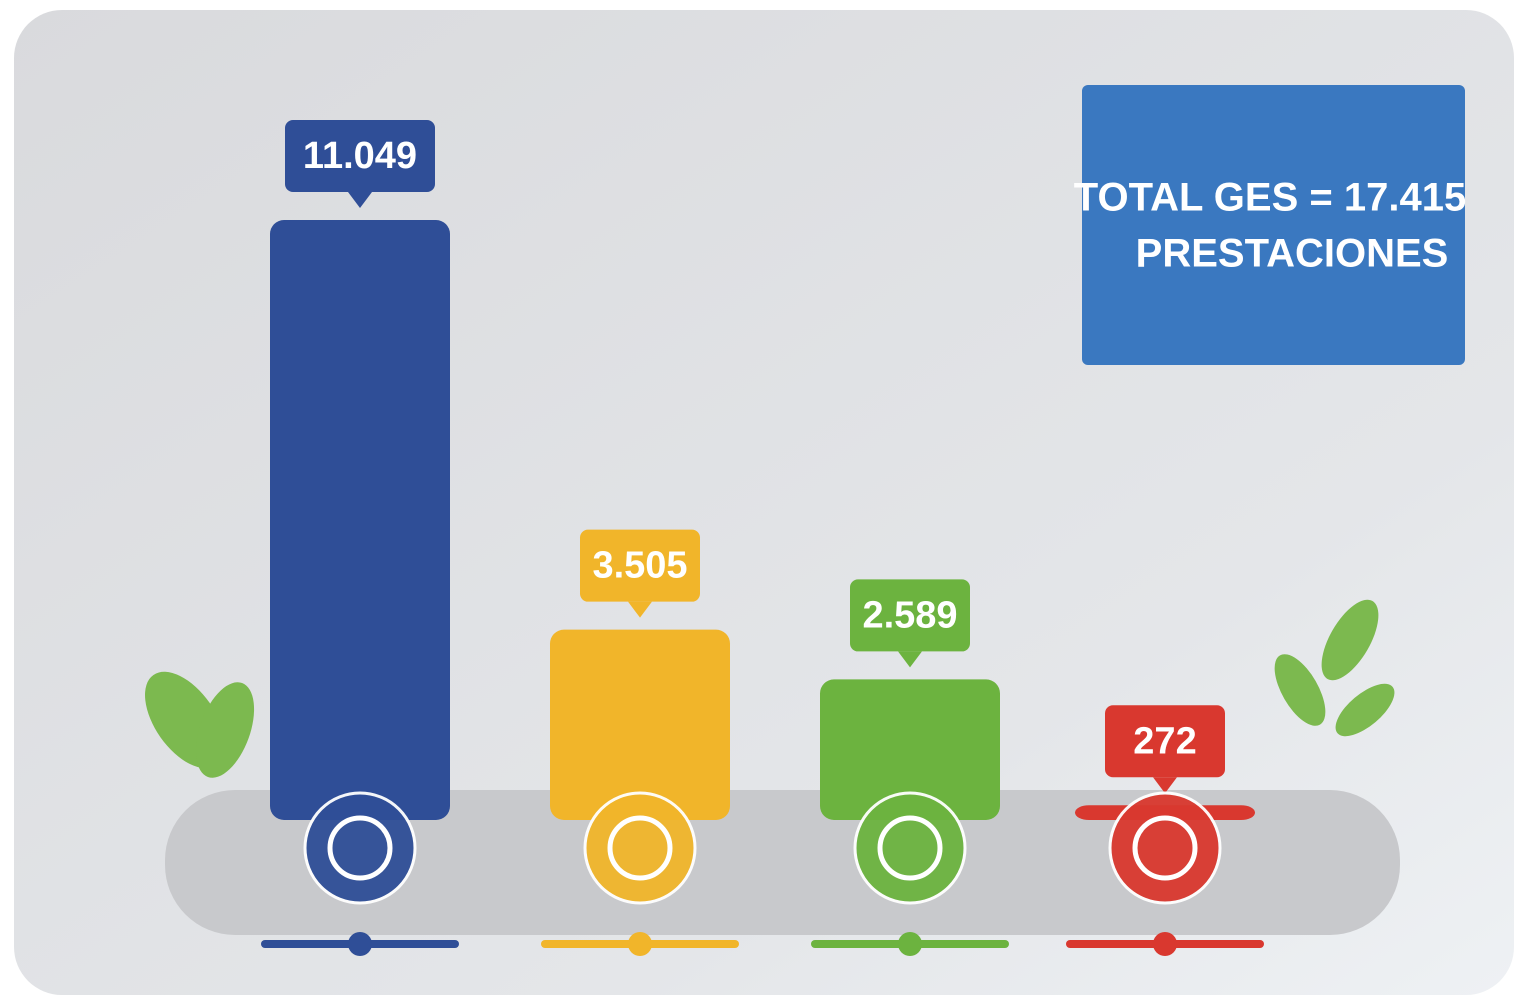 The height and width of the screenshot is (999, 1519). Describe the element at coordinates (1273, 225) in the screenshot. I see `total-box` at that location.